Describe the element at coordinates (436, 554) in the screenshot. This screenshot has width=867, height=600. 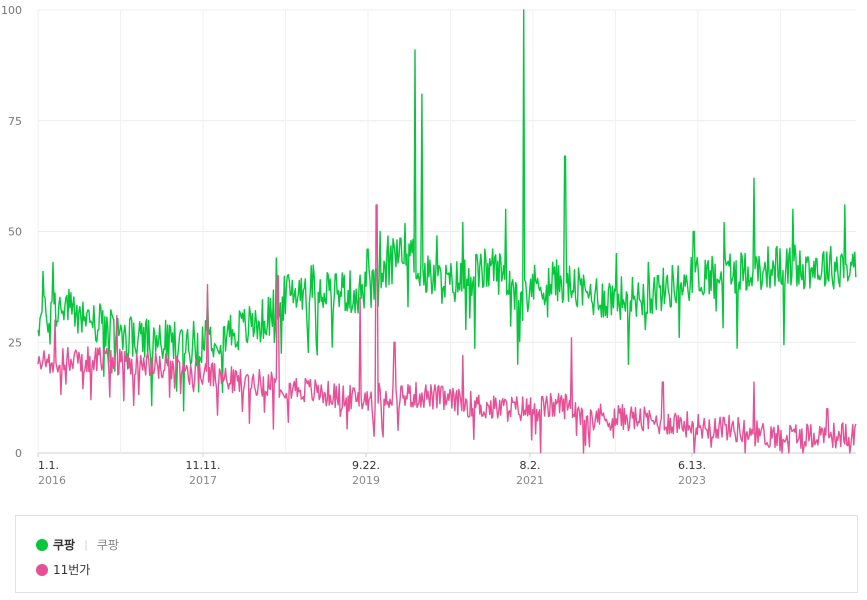
I see `legend: 쿠팡 | 쿠팡 11번가` at that location.